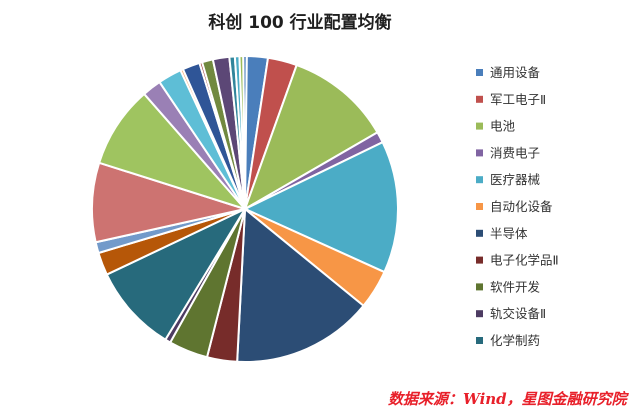 This screenshot has width=640, height=416. I want to click on source-note: 数据来源：Wind，星图金融研究院, so click(507, 399).